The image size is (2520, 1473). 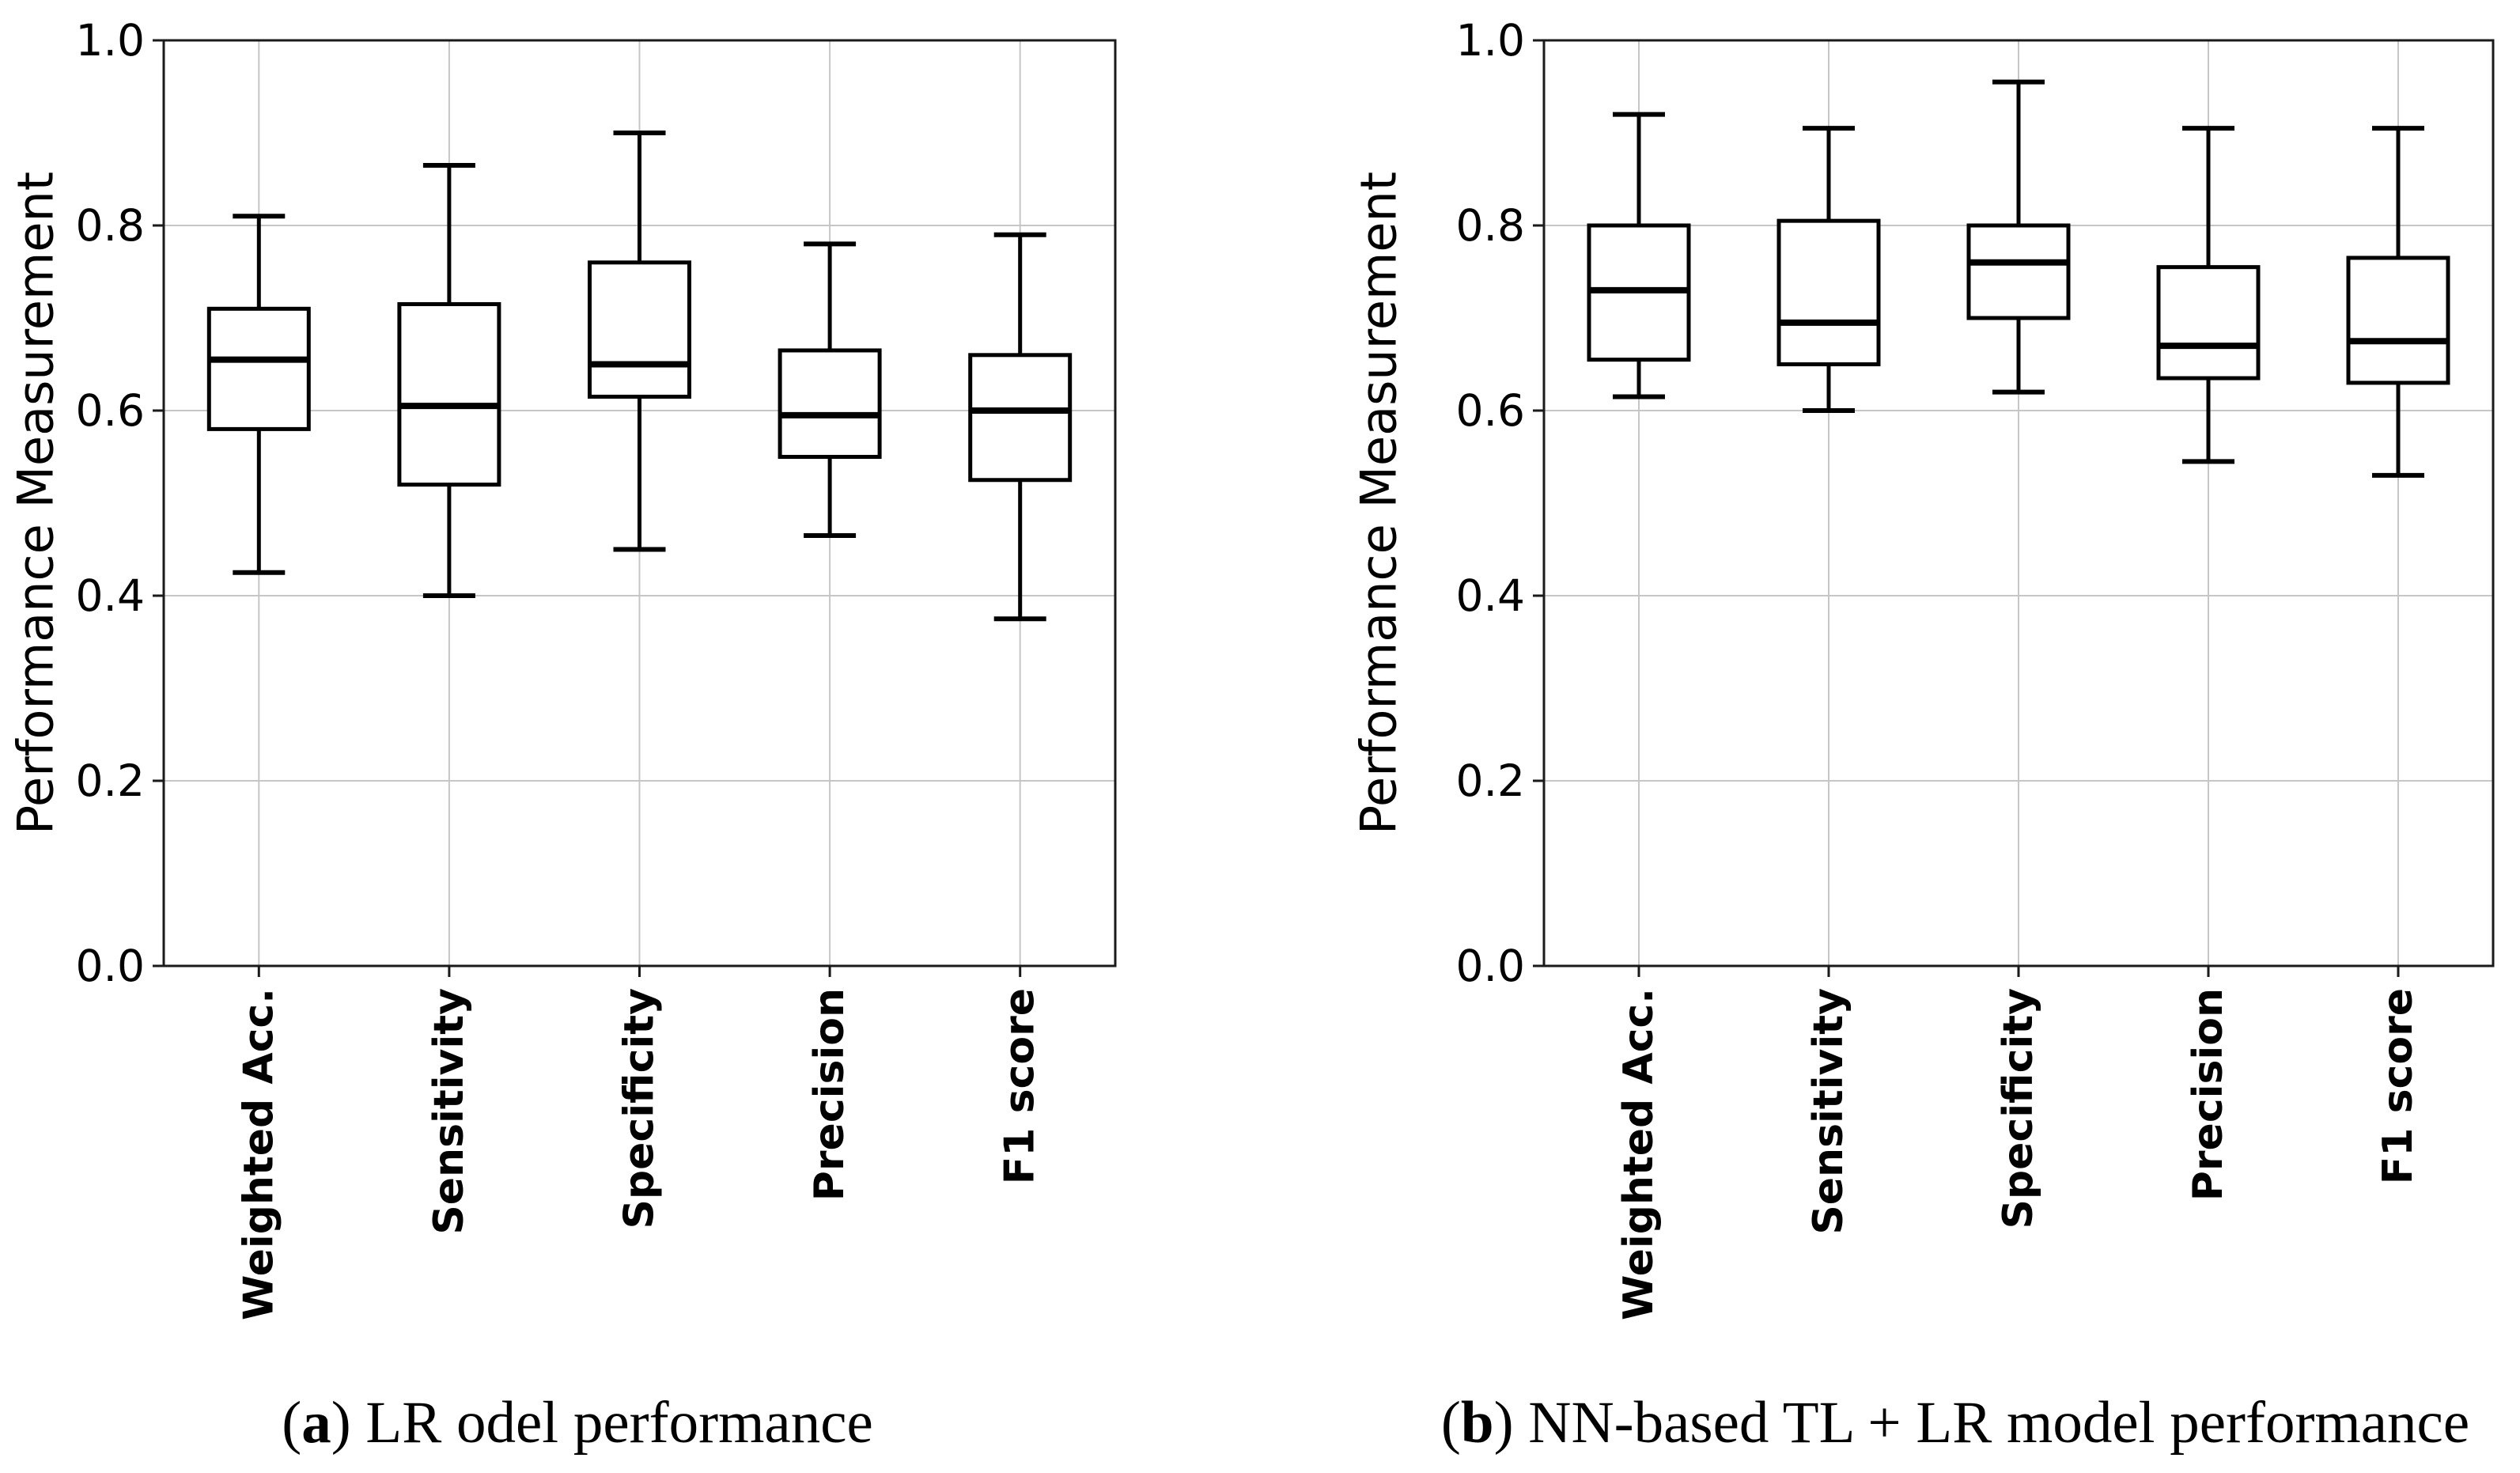 I want to click on caption-b-letter: b, so click(x=1477, y=1423).